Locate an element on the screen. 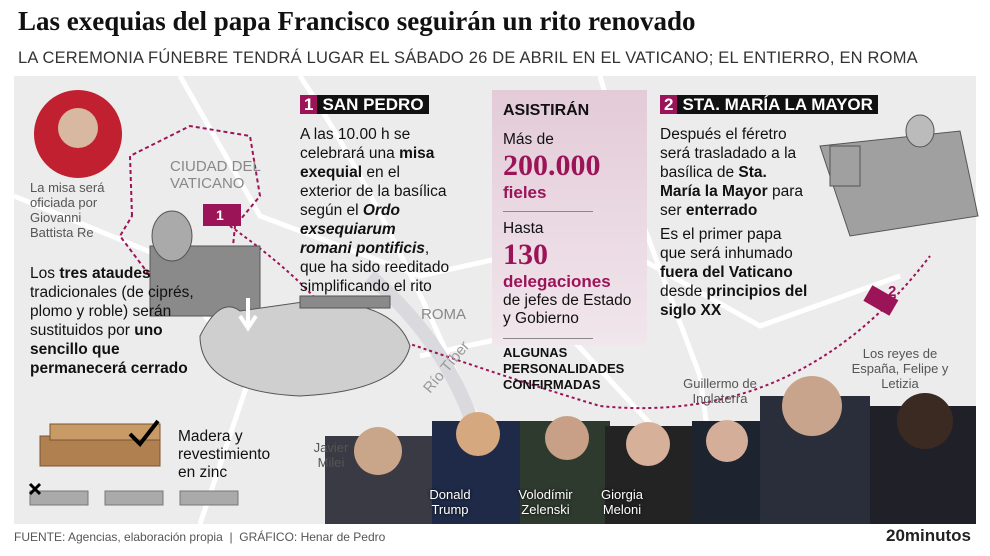  attendance-panel is located at coordinates (569, 217).